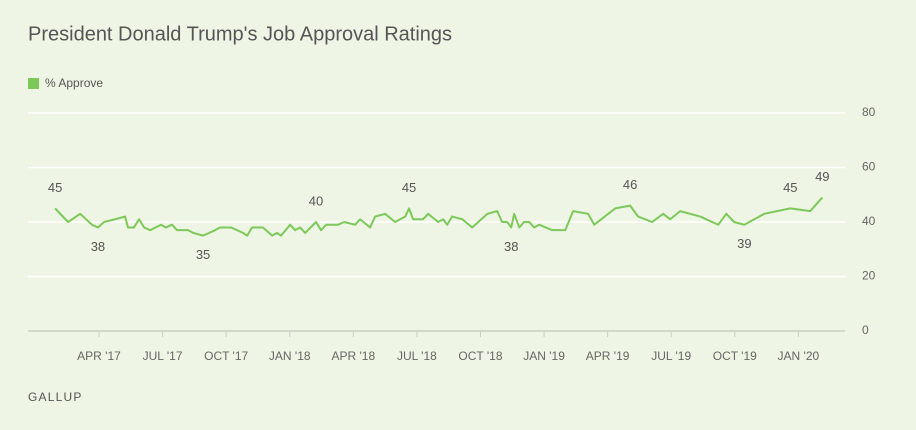 The height and width of the screenshot is (430, 916). I want to click on x-tick-label: JAN '18, so click(290, 356).